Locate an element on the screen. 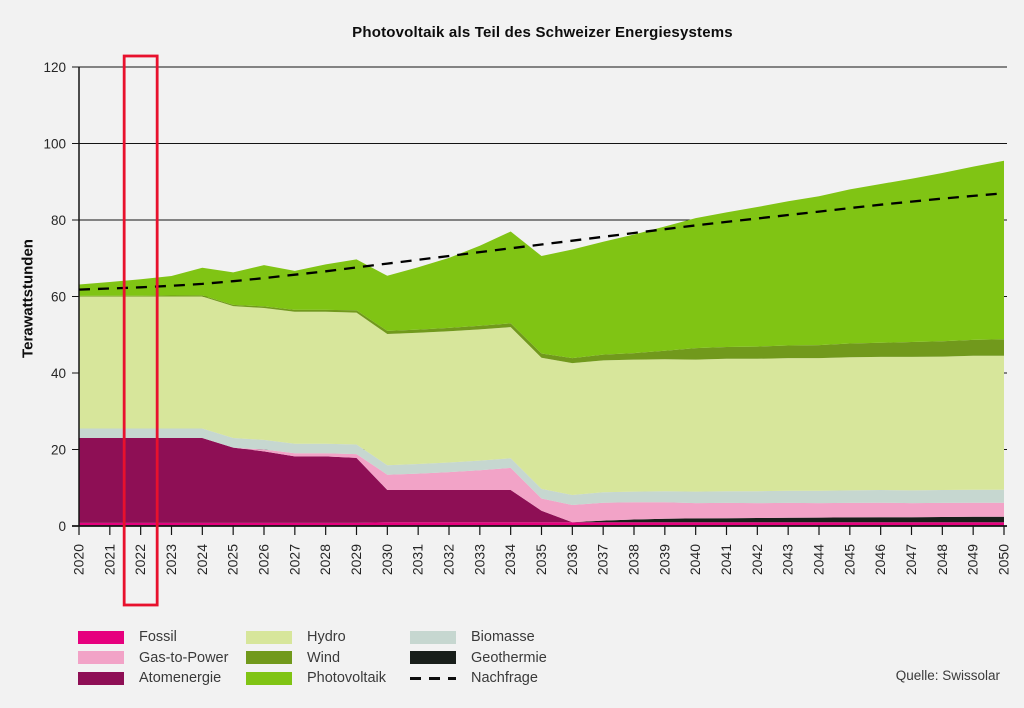 The height and width of the screenshot is (708, 1024). legend-item-biomasse: Biomasse is located at coordinates (478, 637).